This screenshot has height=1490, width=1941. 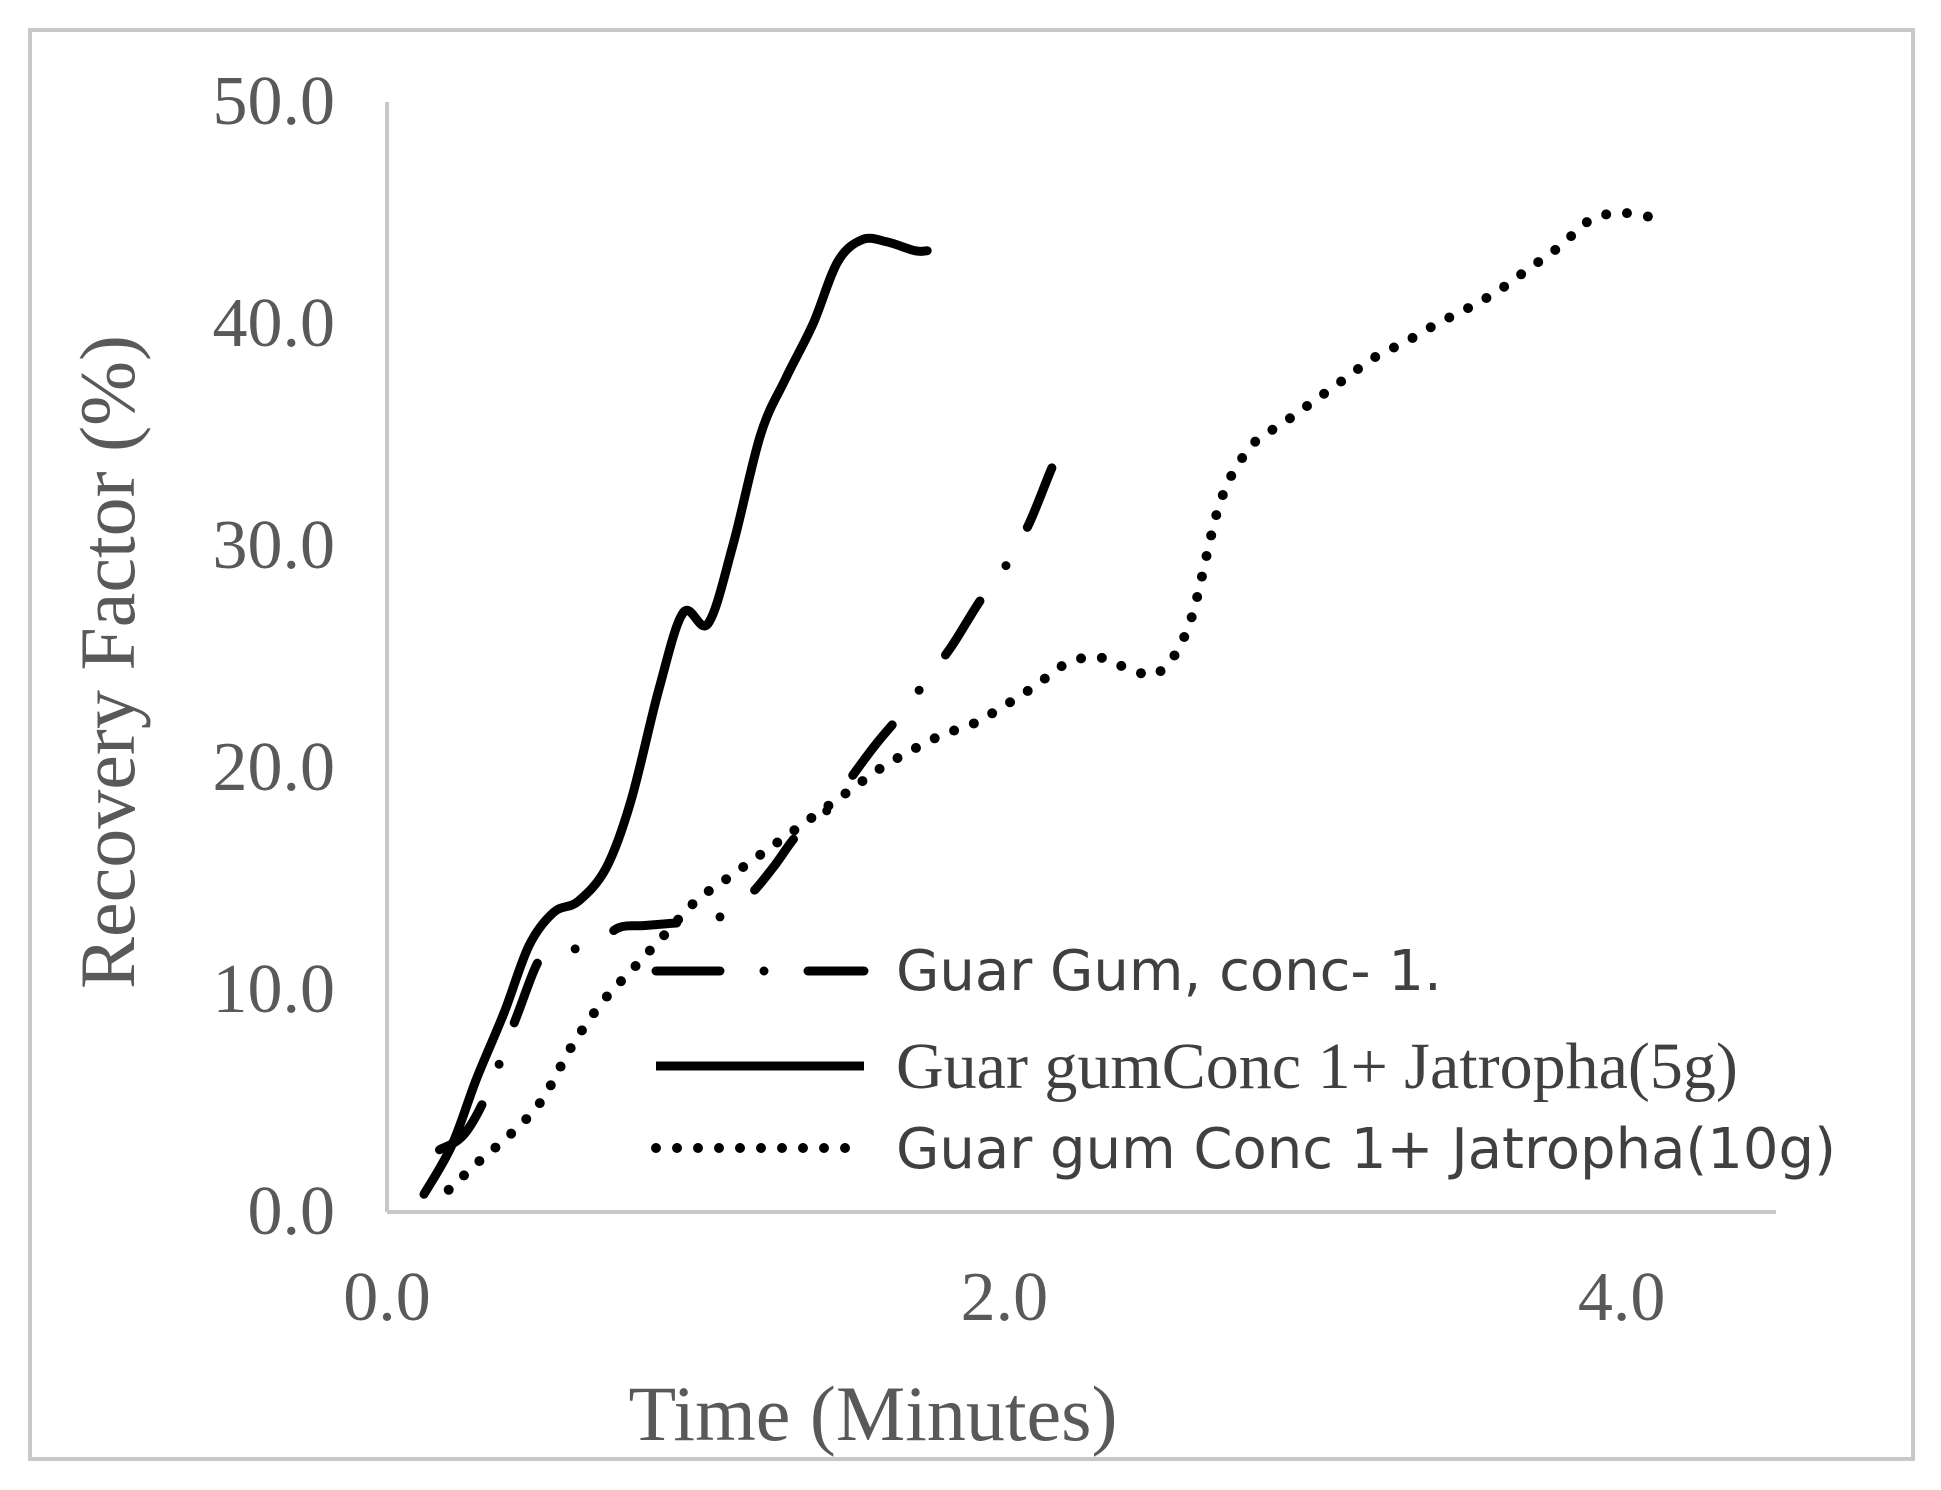 I want to click on legend-label-guar-gum: Guar Gum, conc- 1., so click(x=1169, y=971).